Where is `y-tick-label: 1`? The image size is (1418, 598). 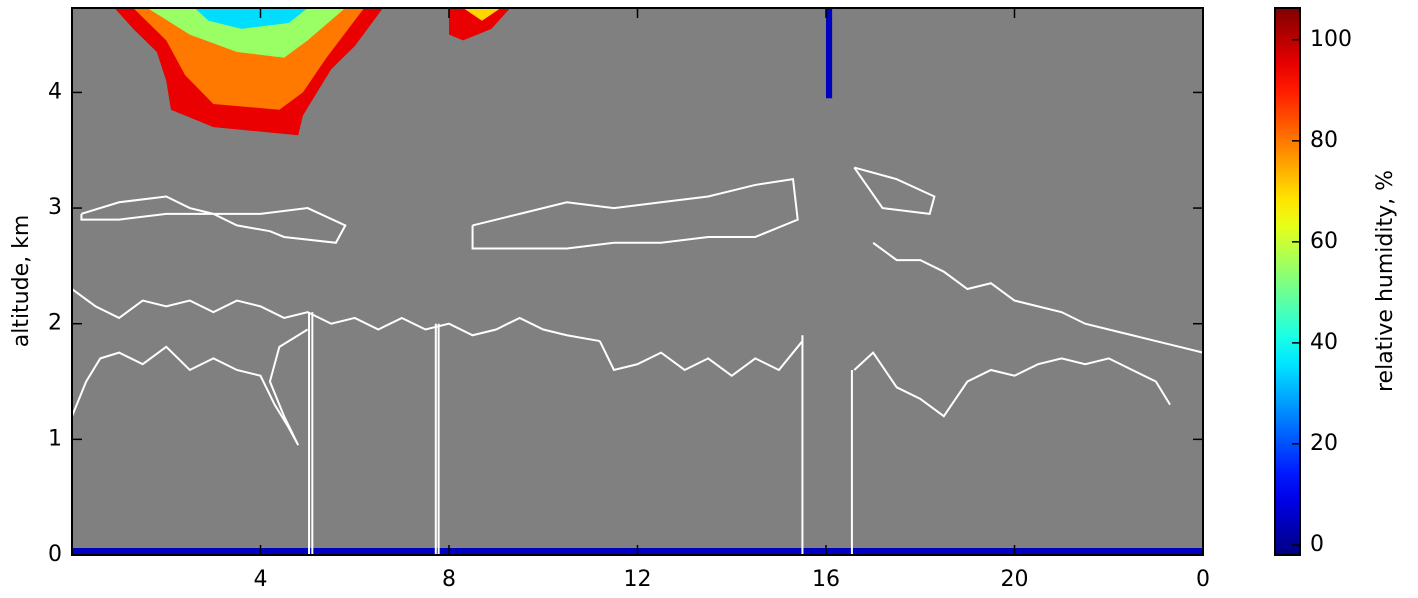 y-tick-label: 1 is located at coordinates (55, 438).